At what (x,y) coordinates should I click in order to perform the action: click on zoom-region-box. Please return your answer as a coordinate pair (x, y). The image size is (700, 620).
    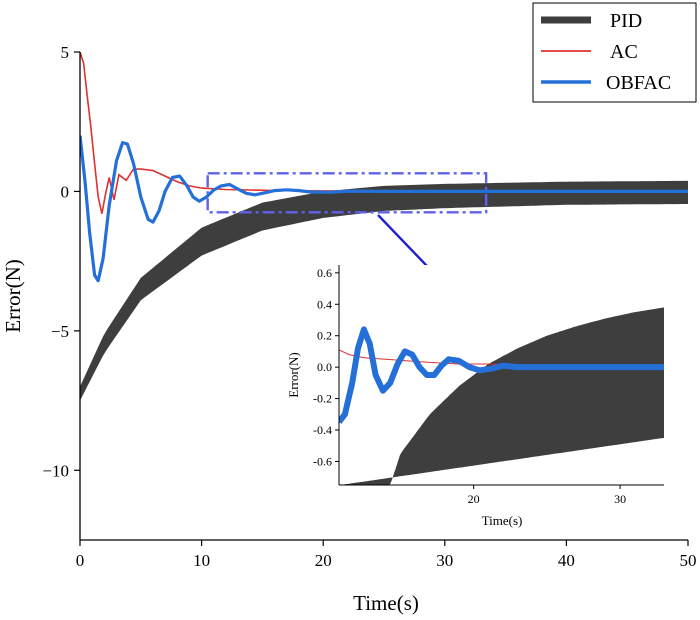
    Looking at the image, I should click on (347, 193).